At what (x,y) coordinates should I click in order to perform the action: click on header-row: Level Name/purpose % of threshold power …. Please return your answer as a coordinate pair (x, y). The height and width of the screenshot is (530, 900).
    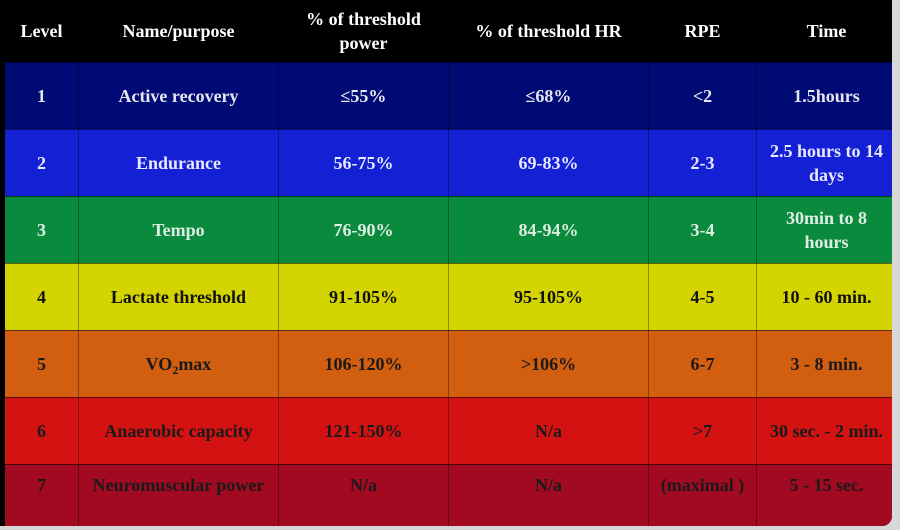
    Looking at the image, I should click on (448, 31).